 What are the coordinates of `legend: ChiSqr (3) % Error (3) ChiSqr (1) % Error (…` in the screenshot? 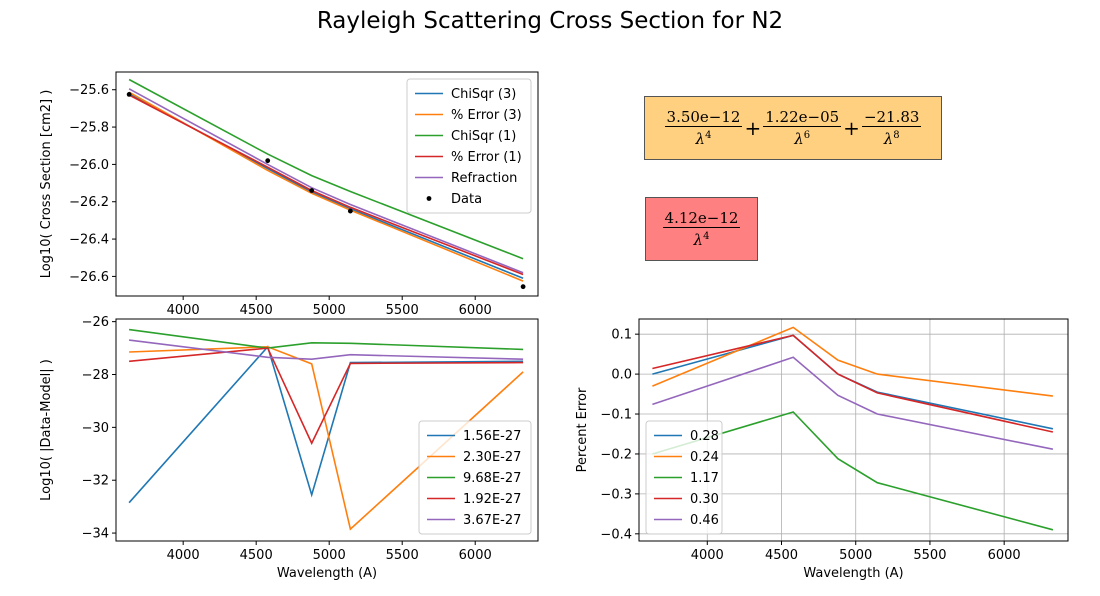 It's located at (469, 146).